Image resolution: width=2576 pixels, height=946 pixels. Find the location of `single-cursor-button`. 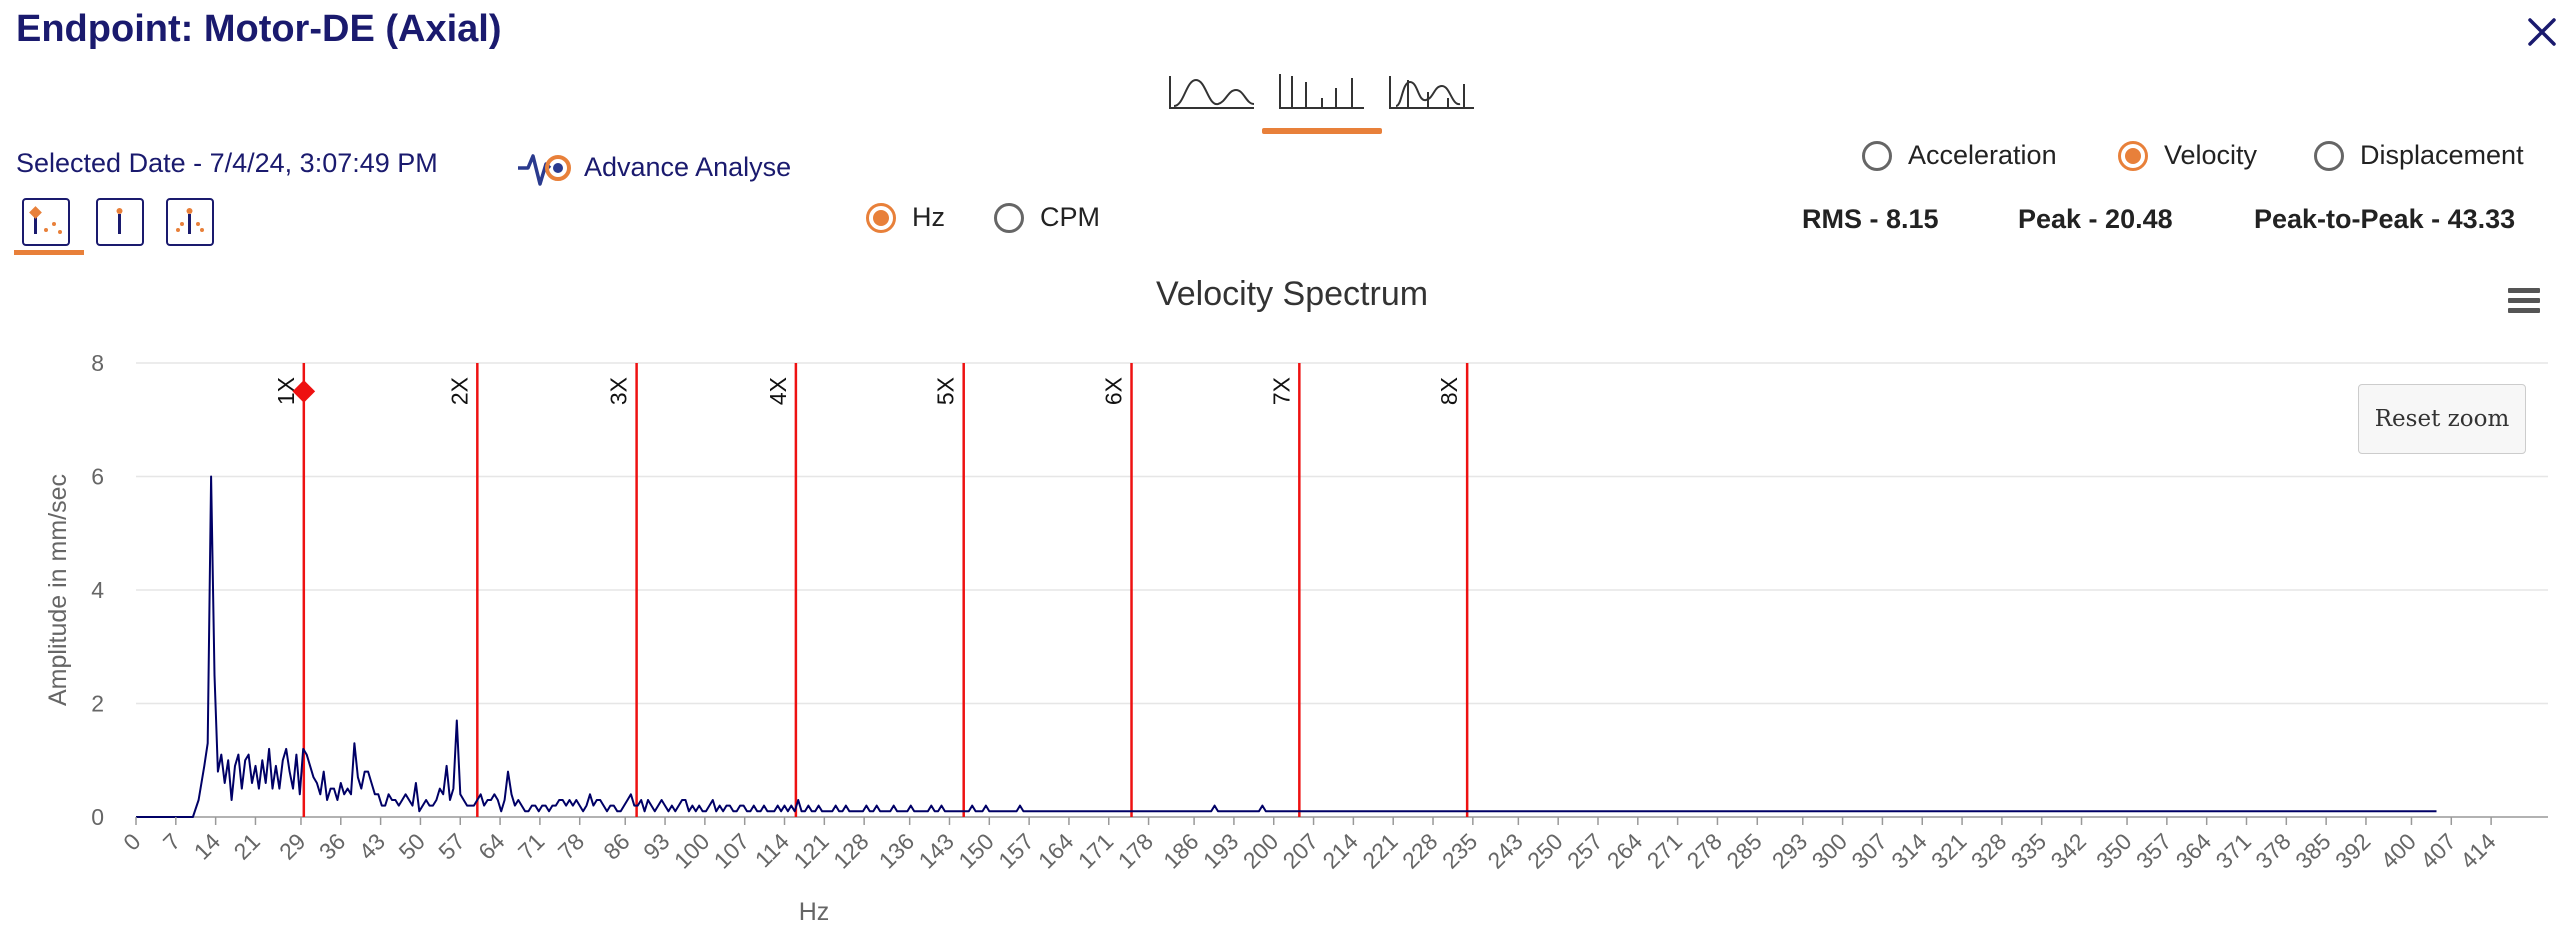

single-cursor-button is located at coordinates (120, 222).